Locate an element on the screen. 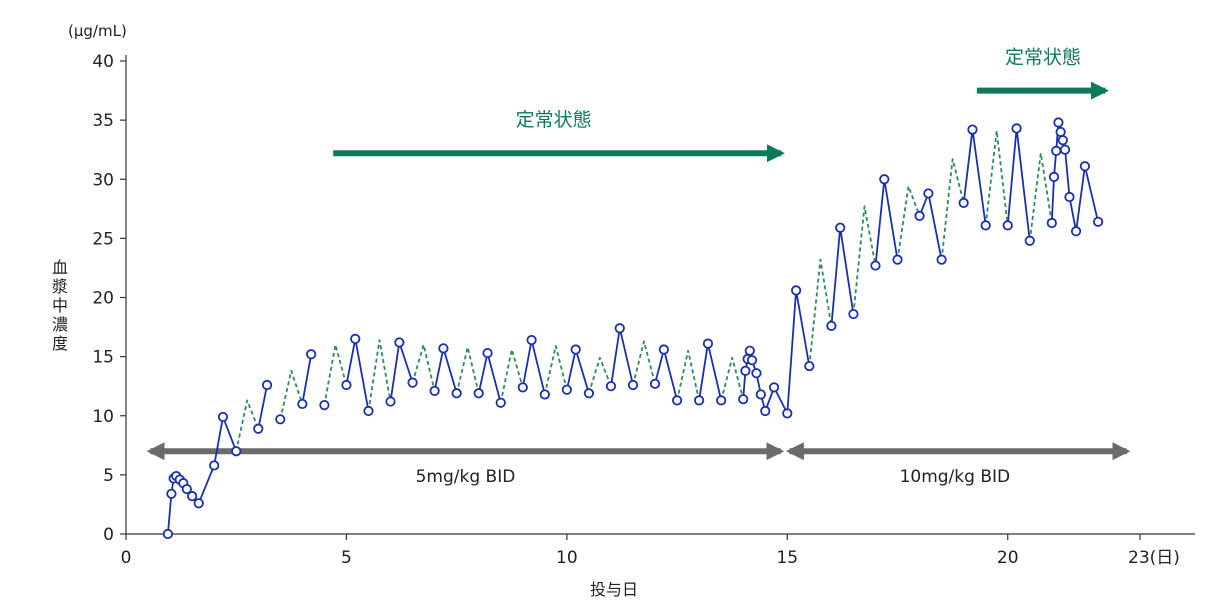 The height and width of the screenshot is (601, 1212). dose-label: 10mg/kg BID is located at coordinates (955, 477).